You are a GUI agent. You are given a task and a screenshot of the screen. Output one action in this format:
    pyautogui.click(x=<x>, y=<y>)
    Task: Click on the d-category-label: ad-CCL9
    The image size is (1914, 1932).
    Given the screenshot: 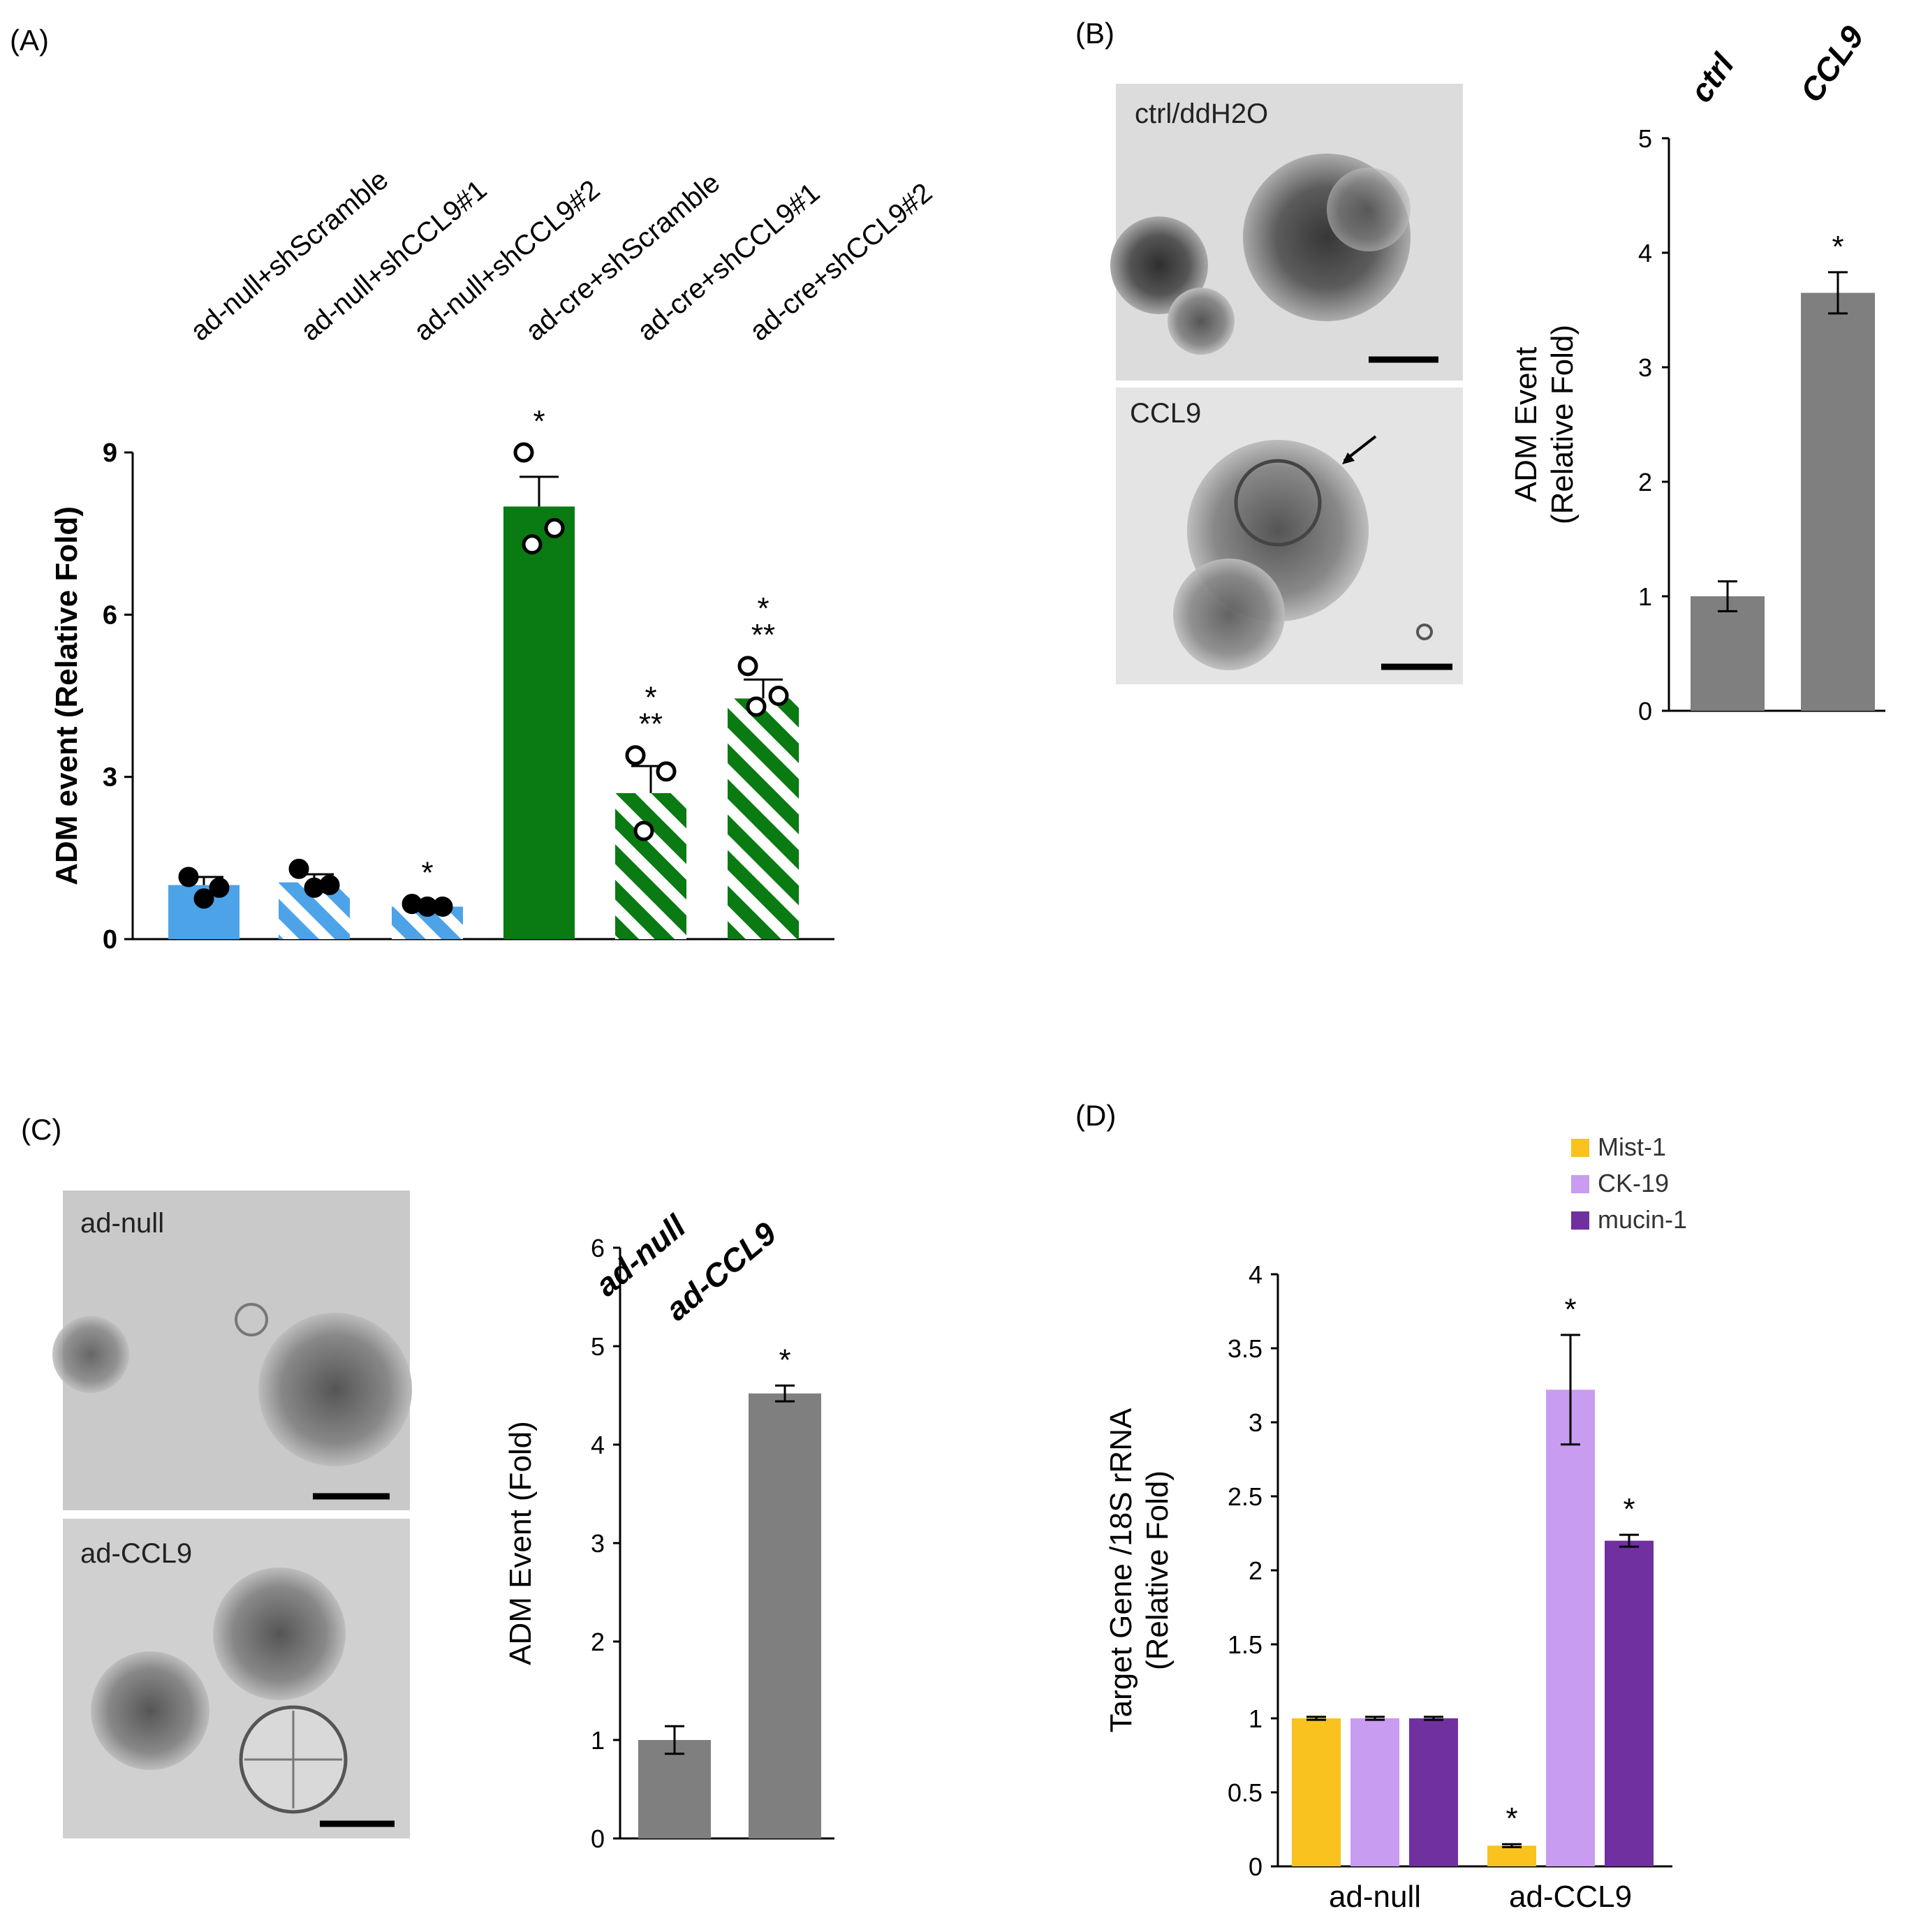 What is the action you would take?
    pyautogui.click(x=1570, y=1897)
    